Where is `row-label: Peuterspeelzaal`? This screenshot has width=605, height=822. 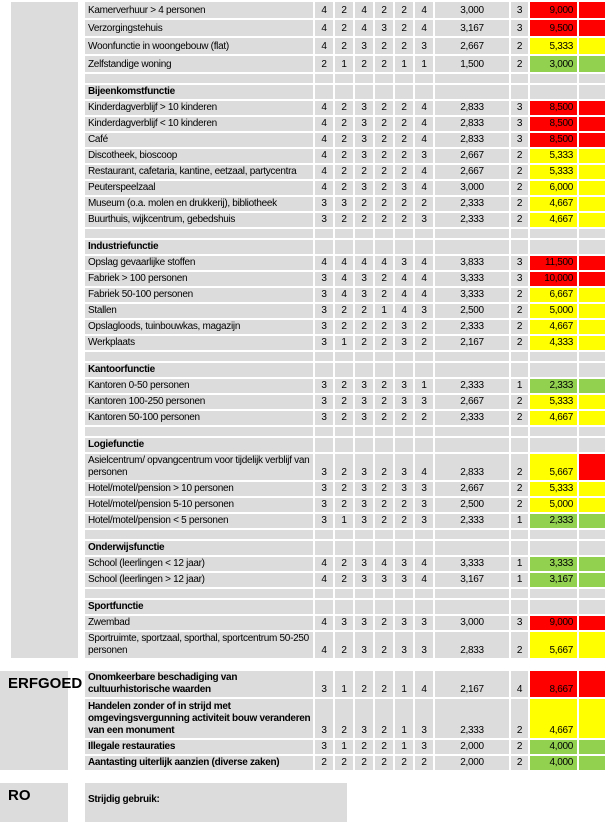 row-label: Peuterspeelzaal is located at coordinates (199, 188).